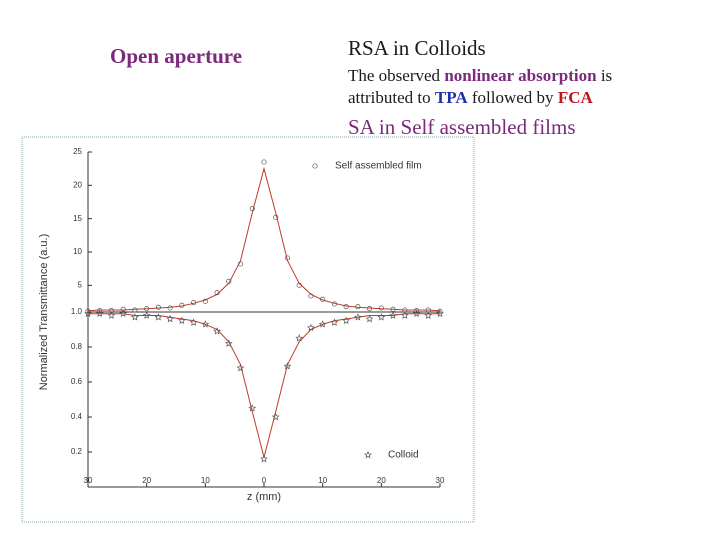 This screenshot has height=540, width=720. I want to click on body-segment: nonlinear absorption, so click(520, 75).